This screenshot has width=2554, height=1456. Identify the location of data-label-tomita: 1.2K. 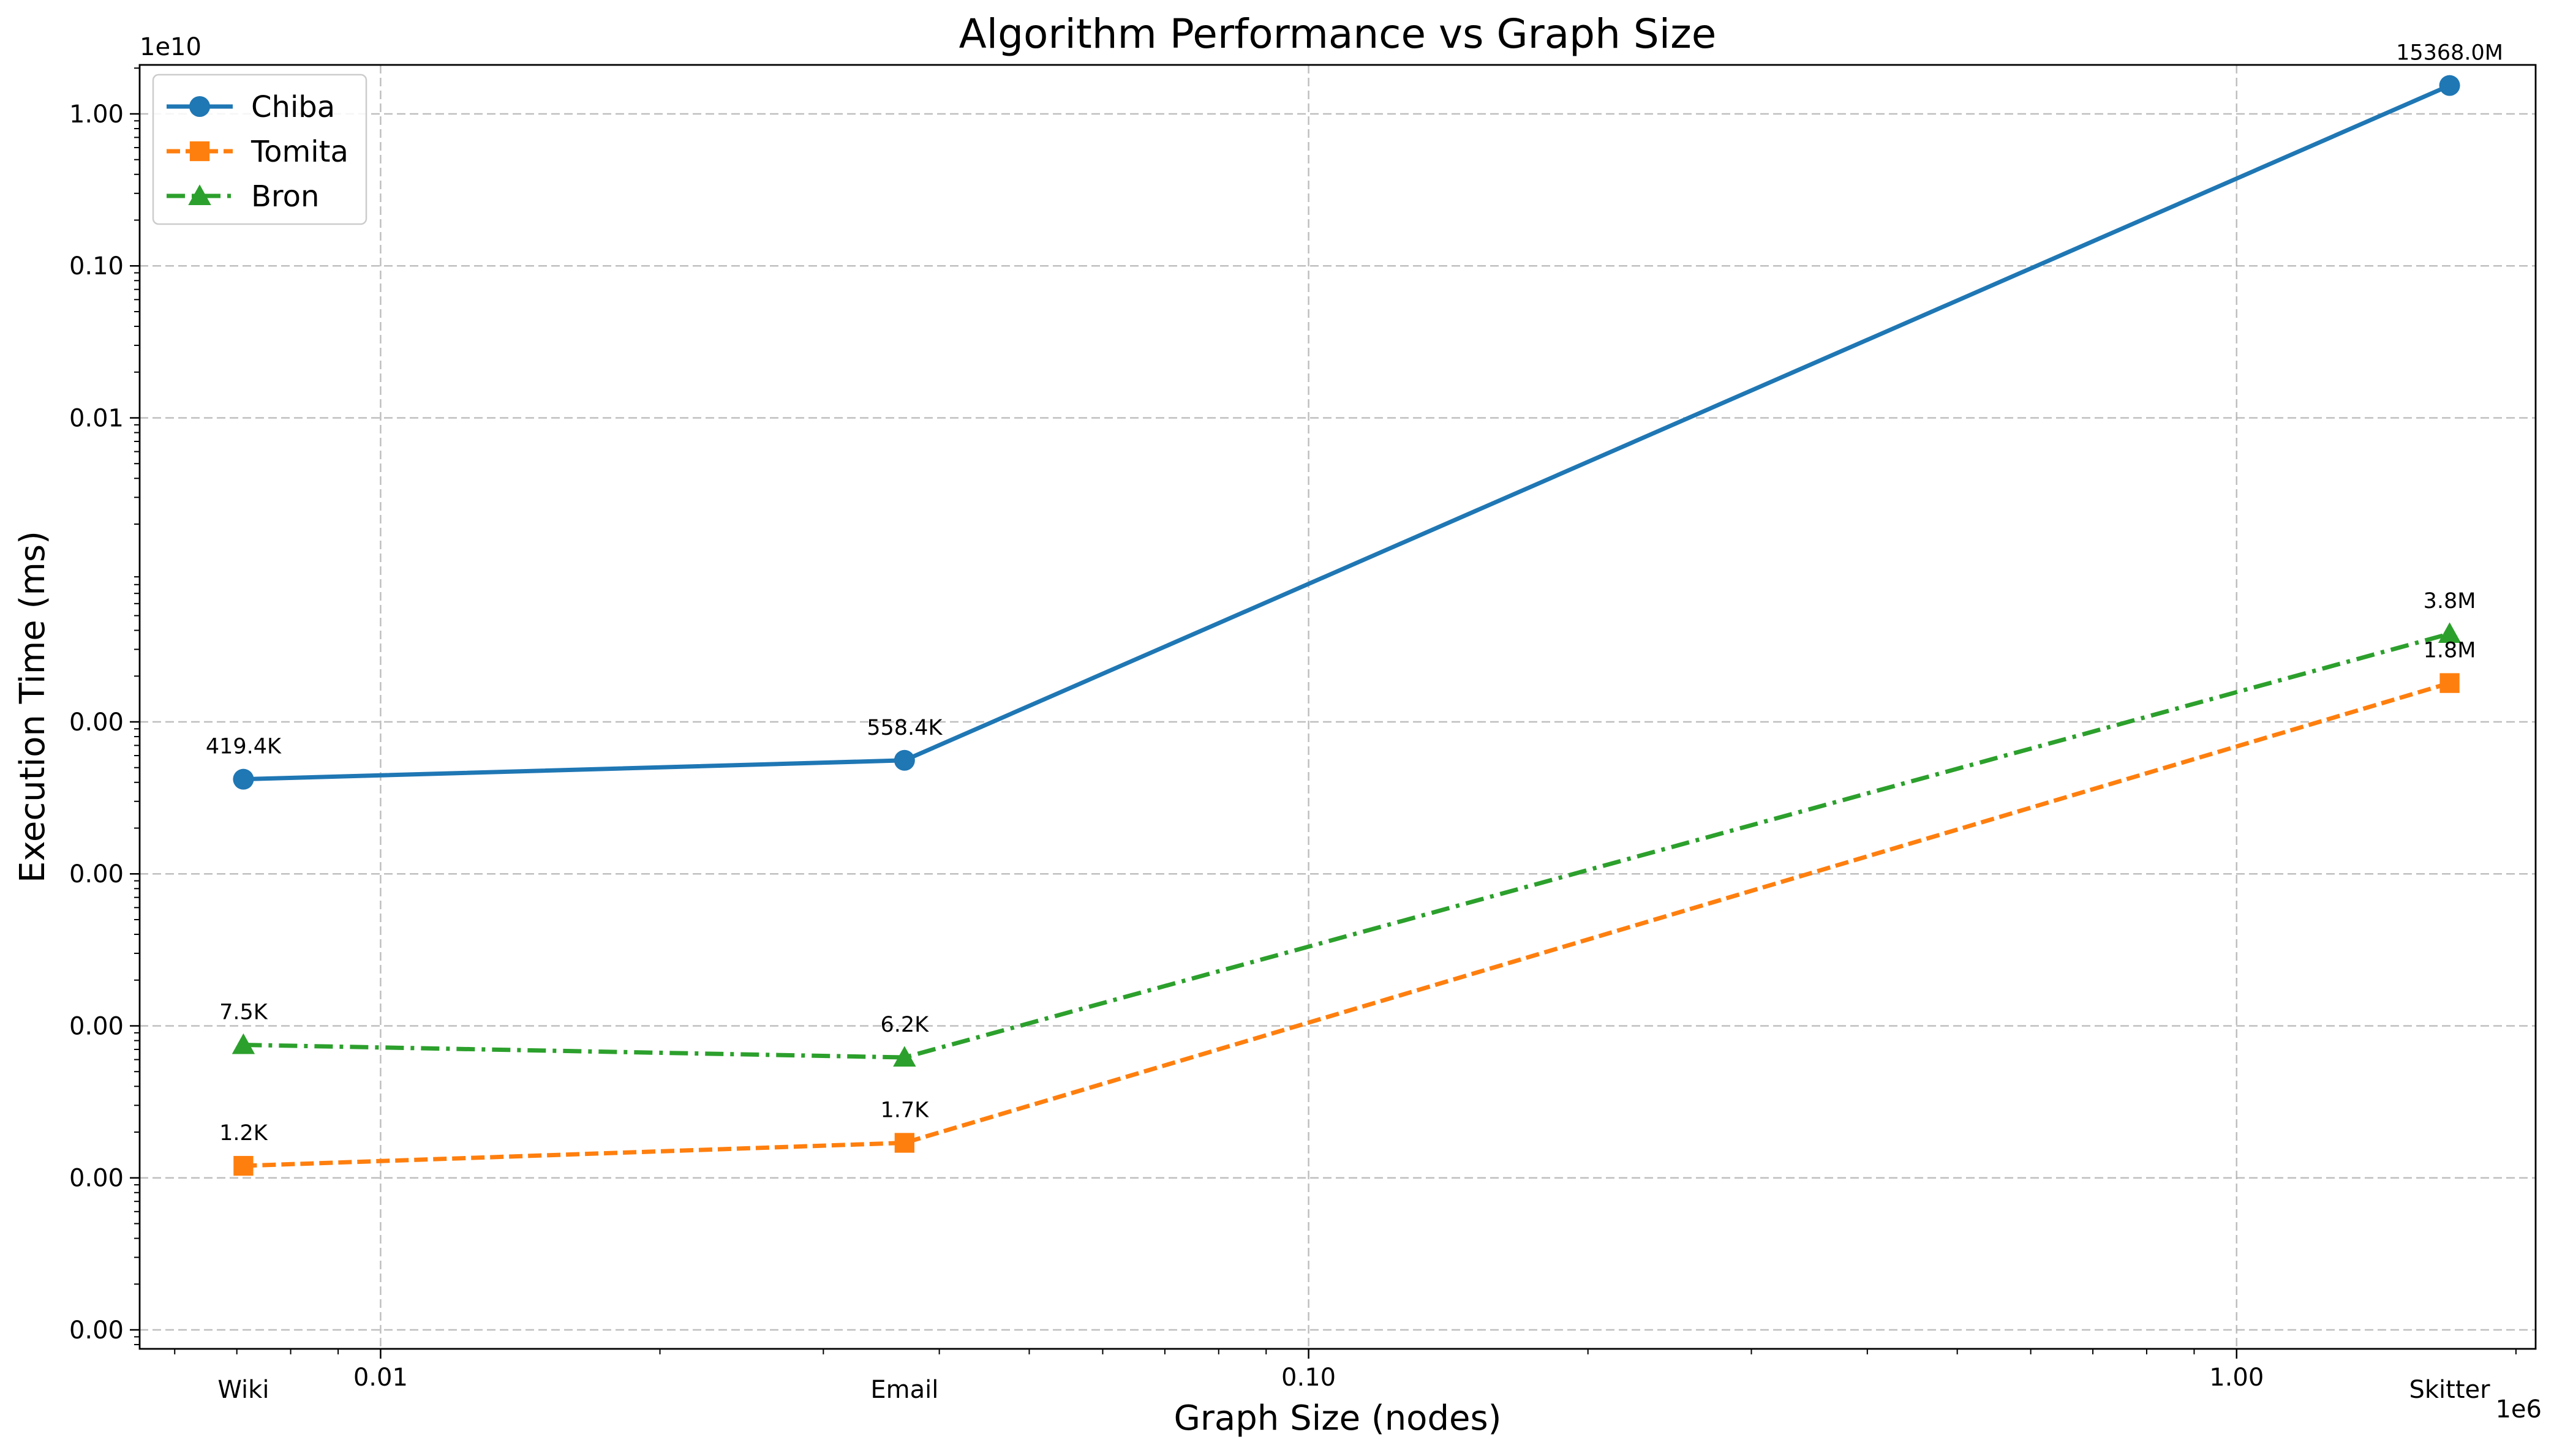
(243, 1134).